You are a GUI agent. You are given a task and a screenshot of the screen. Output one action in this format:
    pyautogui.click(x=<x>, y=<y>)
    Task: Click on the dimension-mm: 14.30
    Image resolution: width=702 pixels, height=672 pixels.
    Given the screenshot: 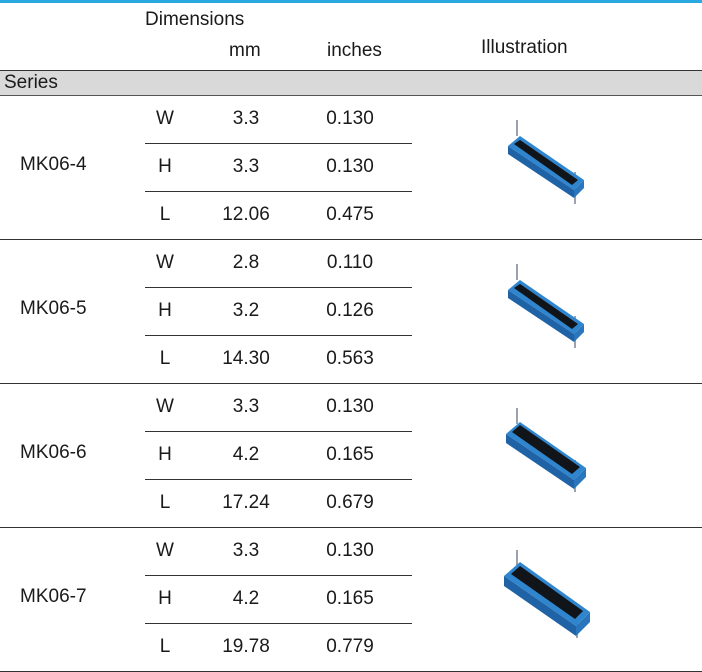 What is the action you would take?
    pyautogui.click(x=246, y=358)
    